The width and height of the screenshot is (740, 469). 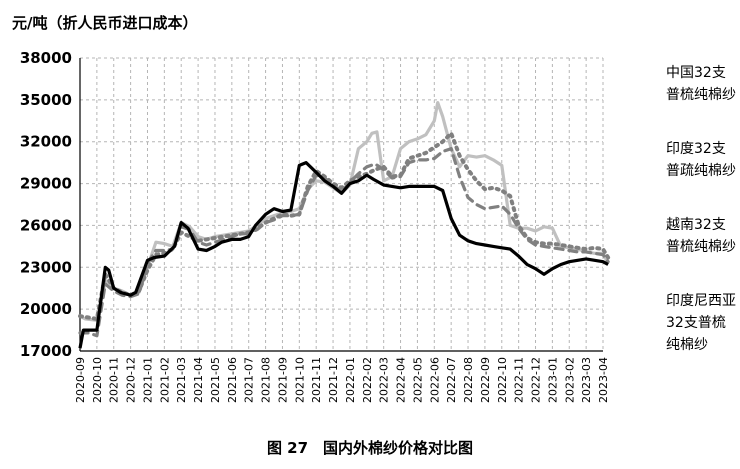 I want to click on y-tick-label: 17000, so click(x=46, y=351).